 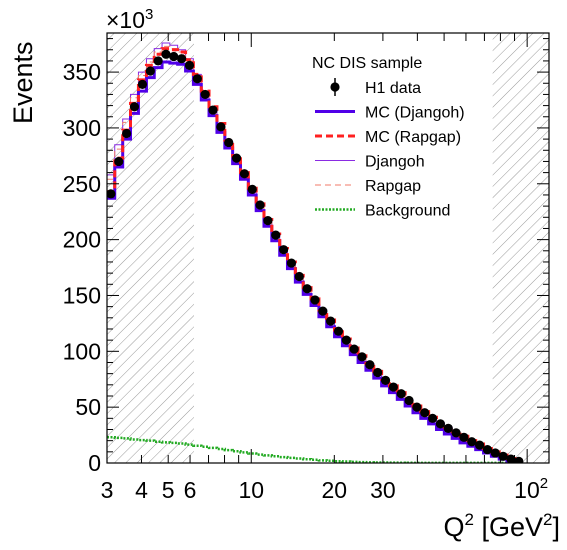 What do you see at coordinates (82, 240) in the screenshot?
I see `y-tick-label: 200` at bounding box center [82, 240].